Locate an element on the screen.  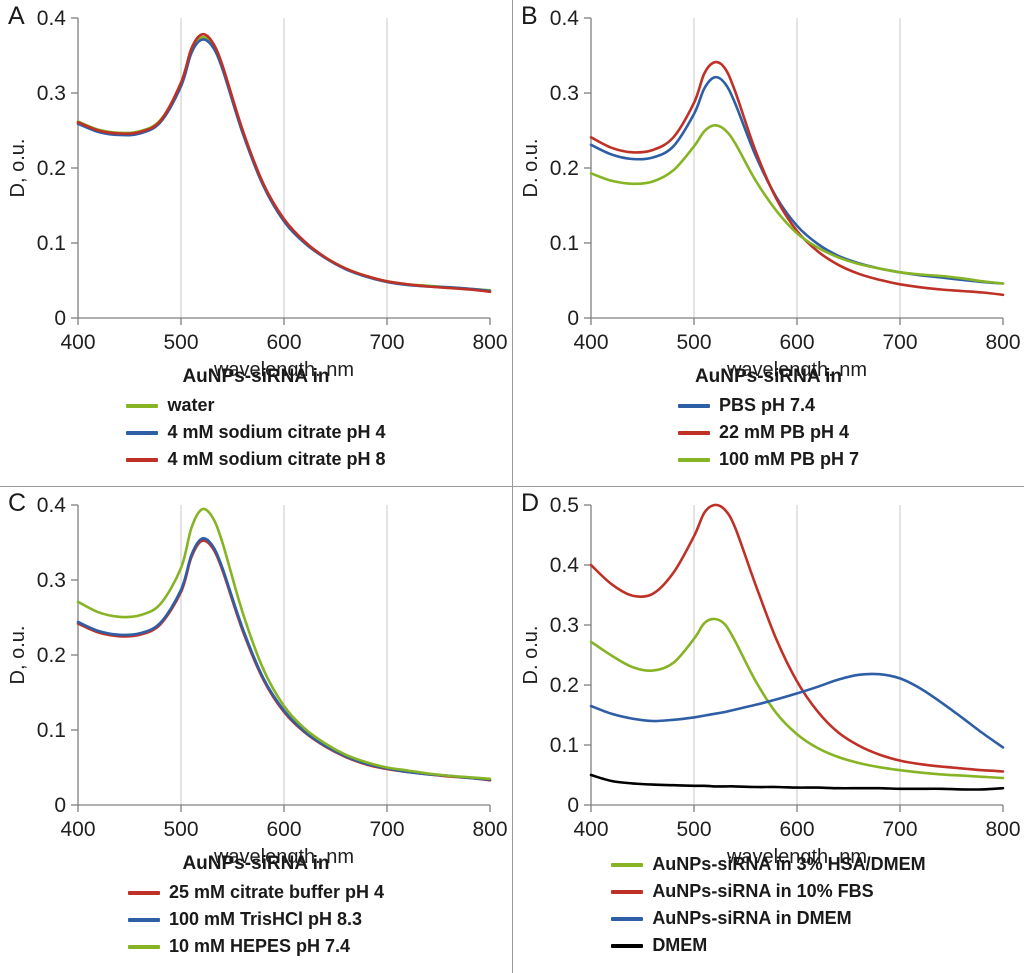
legend-item: 4 mM sodium citrate pH 4 is located at coordinates (256, 432).